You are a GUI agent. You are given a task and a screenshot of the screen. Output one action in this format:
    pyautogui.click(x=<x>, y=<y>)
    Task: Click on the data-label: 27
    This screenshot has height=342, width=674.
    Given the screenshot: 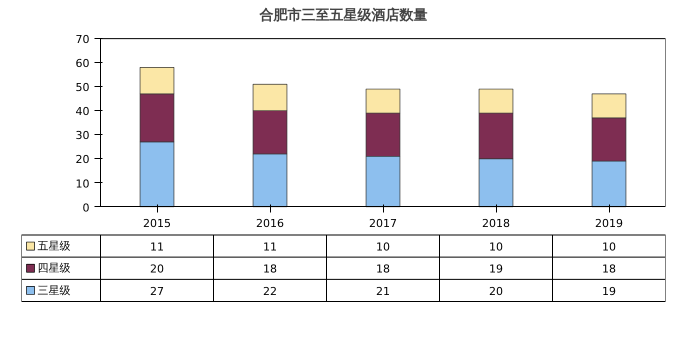 What is the action you would take?
    pyautogui.click(x=157, y=291)
    